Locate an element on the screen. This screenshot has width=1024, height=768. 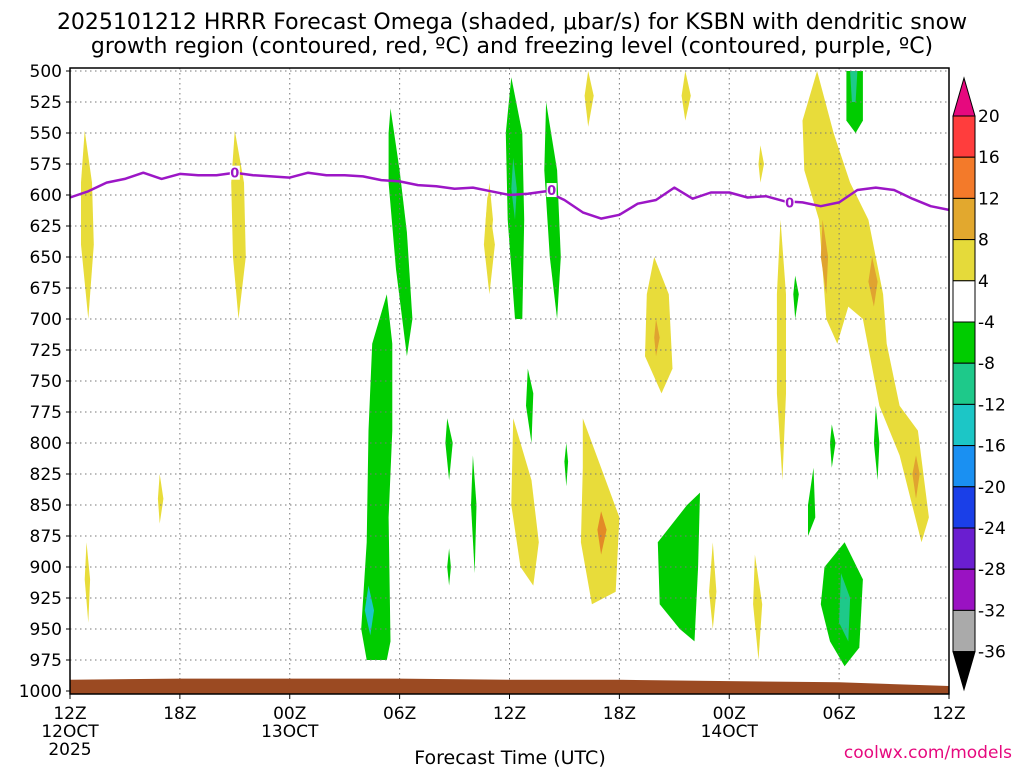
colorbar-label: 12 is located at coordinates (989, 199).